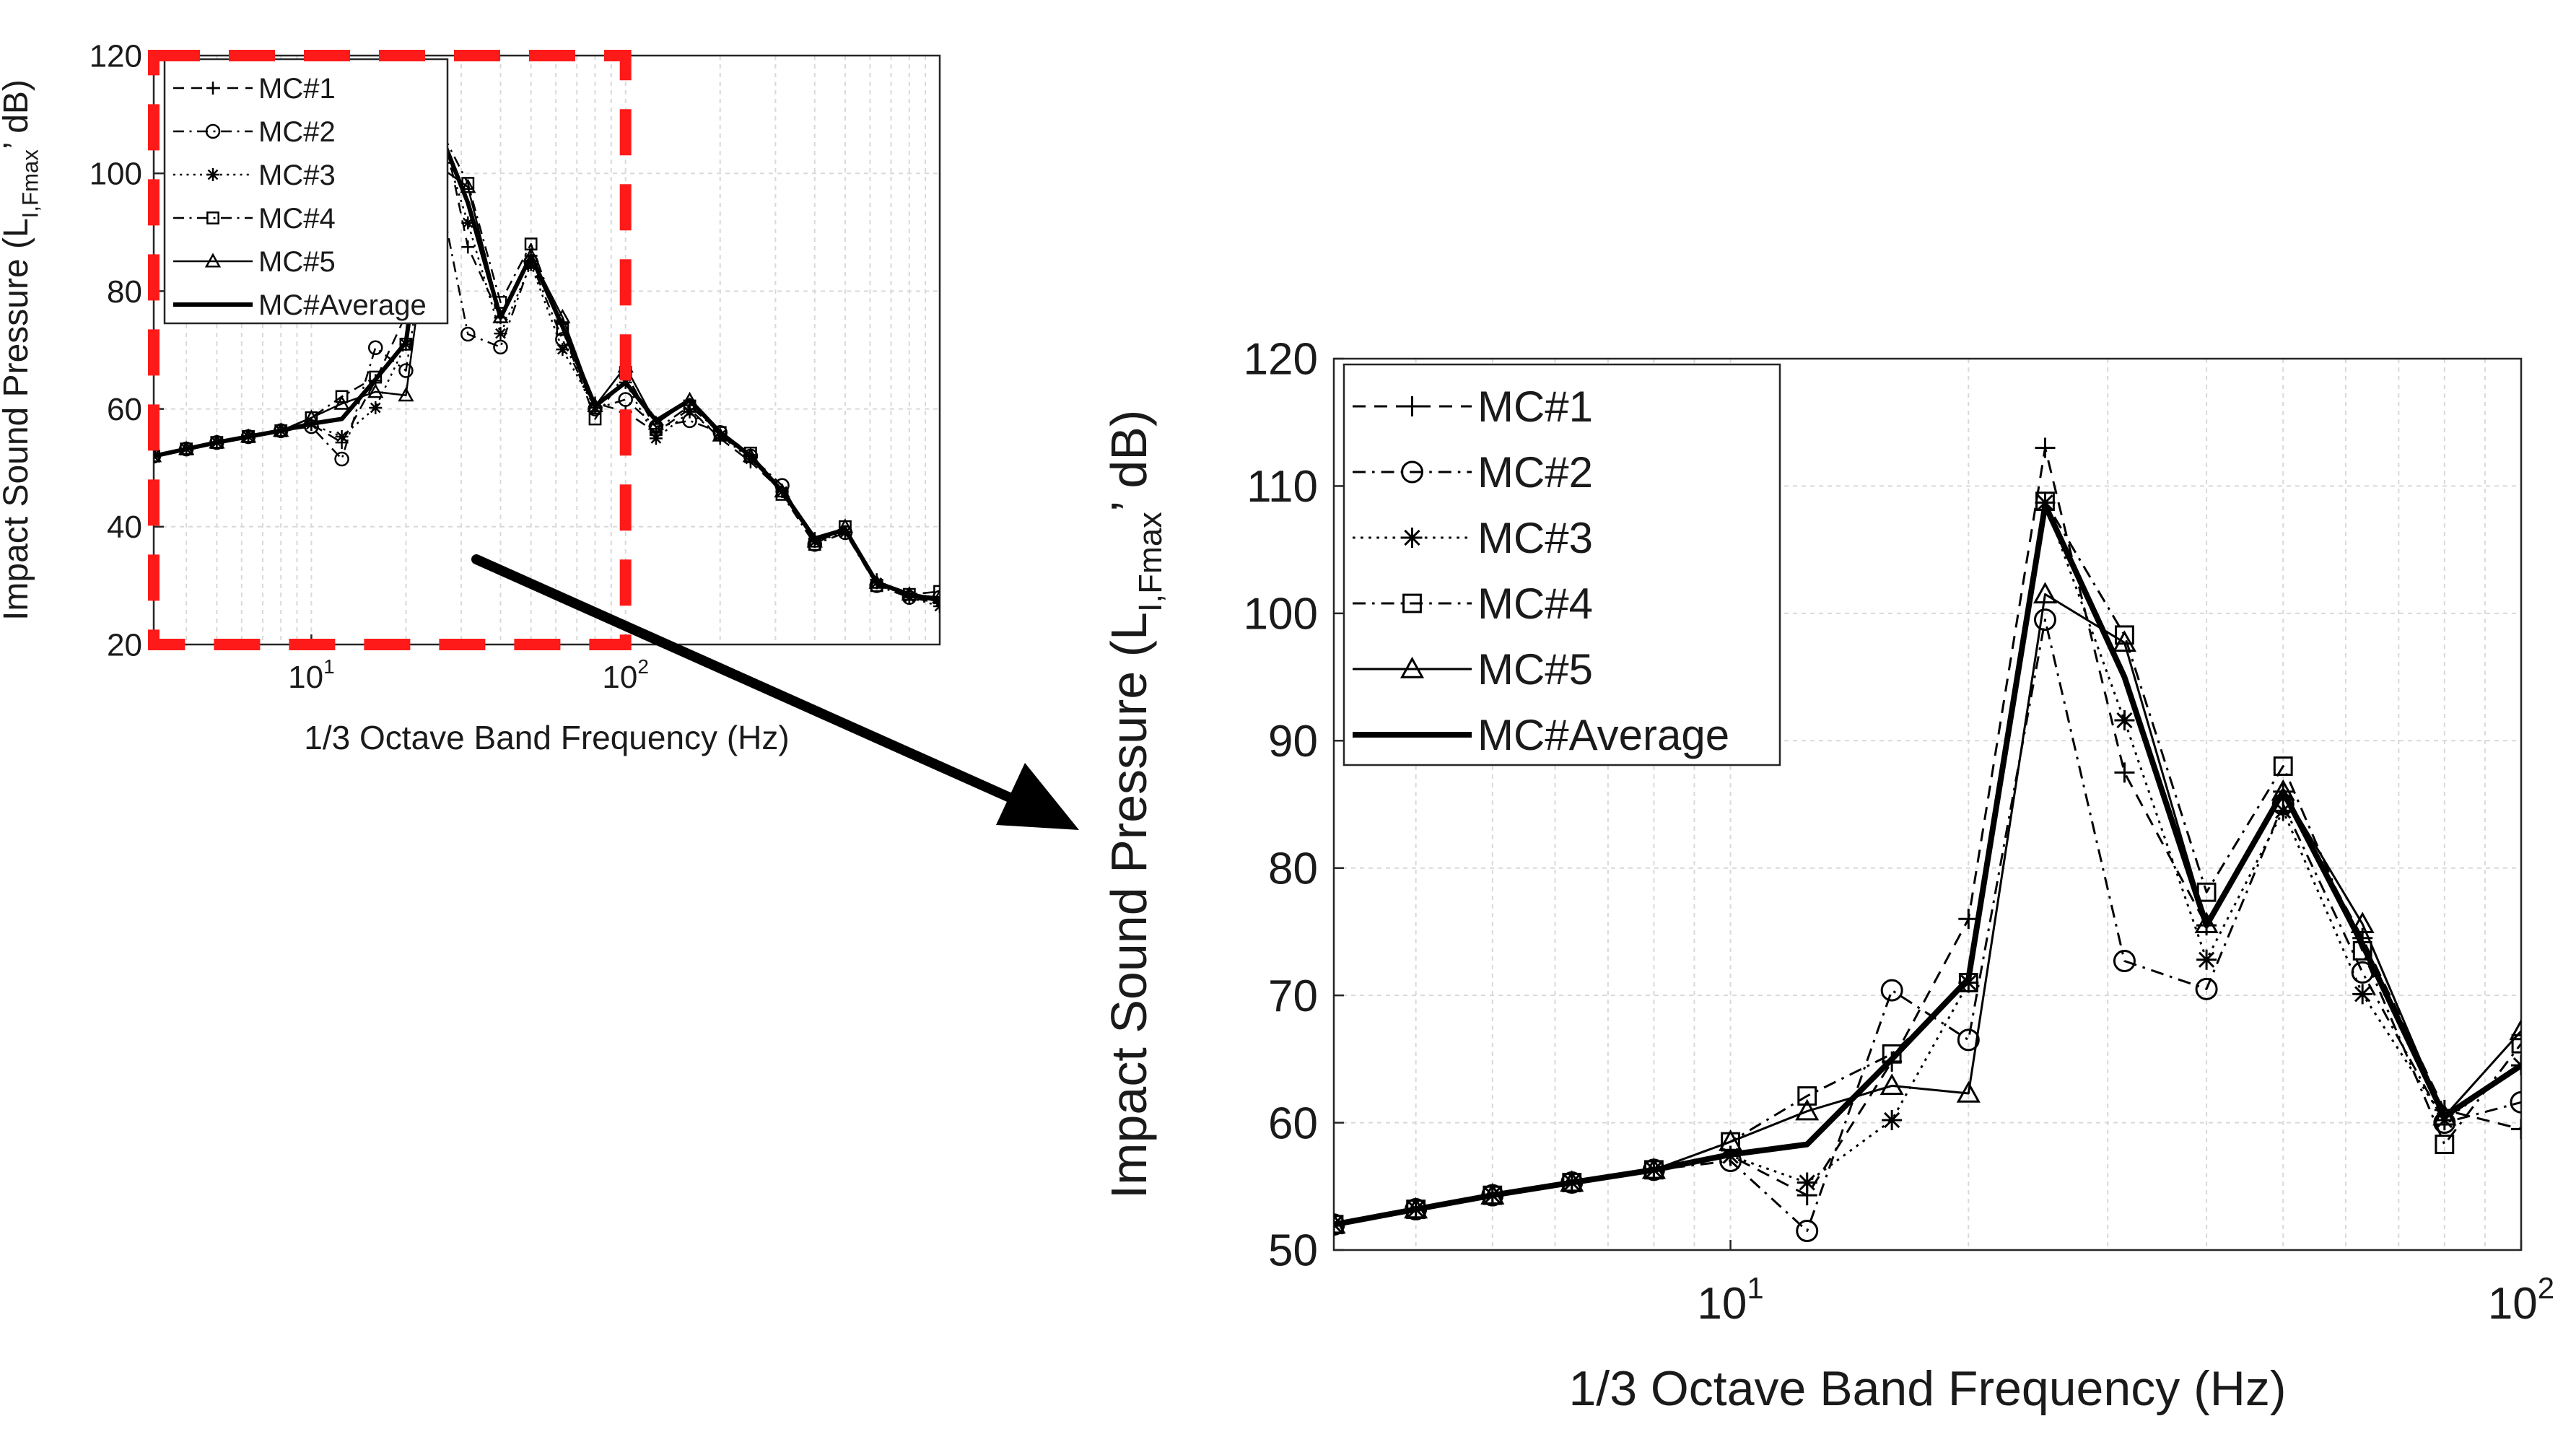  Describe the element at coordinates (1037, 796) in the screenshot. I see `arrow-head` at that location.